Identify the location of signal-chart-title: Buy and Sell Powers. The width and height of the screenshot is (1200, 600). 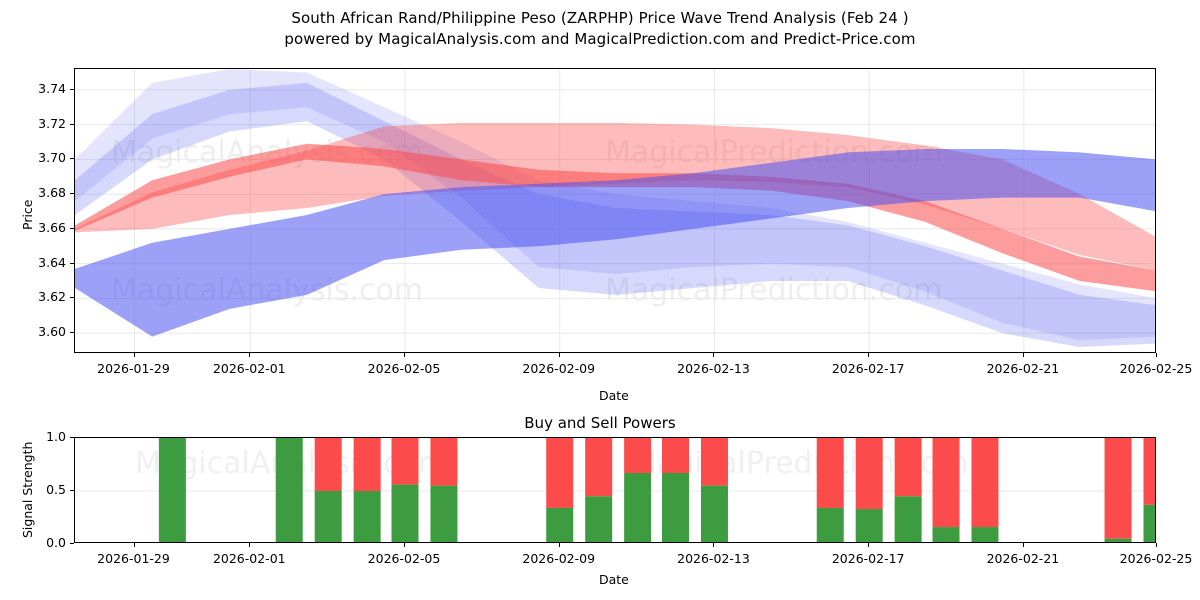
(600, 423).